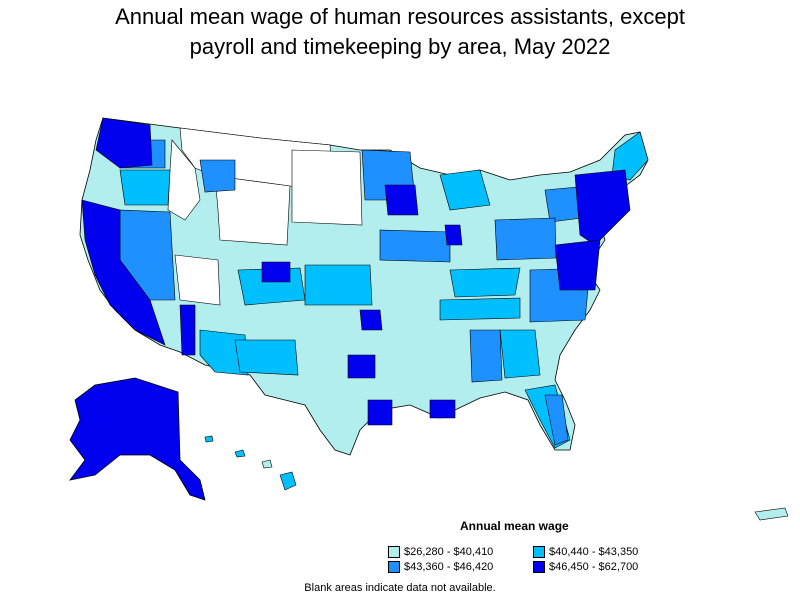  I want to click on region-alabama, so click(486, 356).